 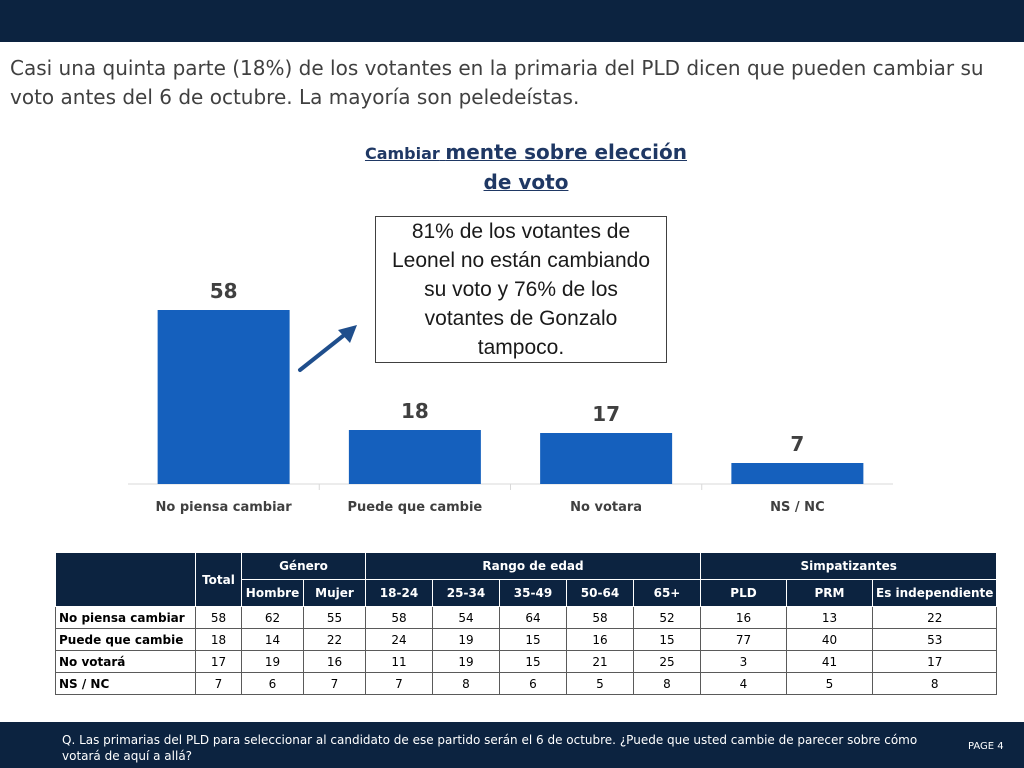 I want to click on chart-title: Cambiar mente sobre elección de voto, so click(x=526, y=168).